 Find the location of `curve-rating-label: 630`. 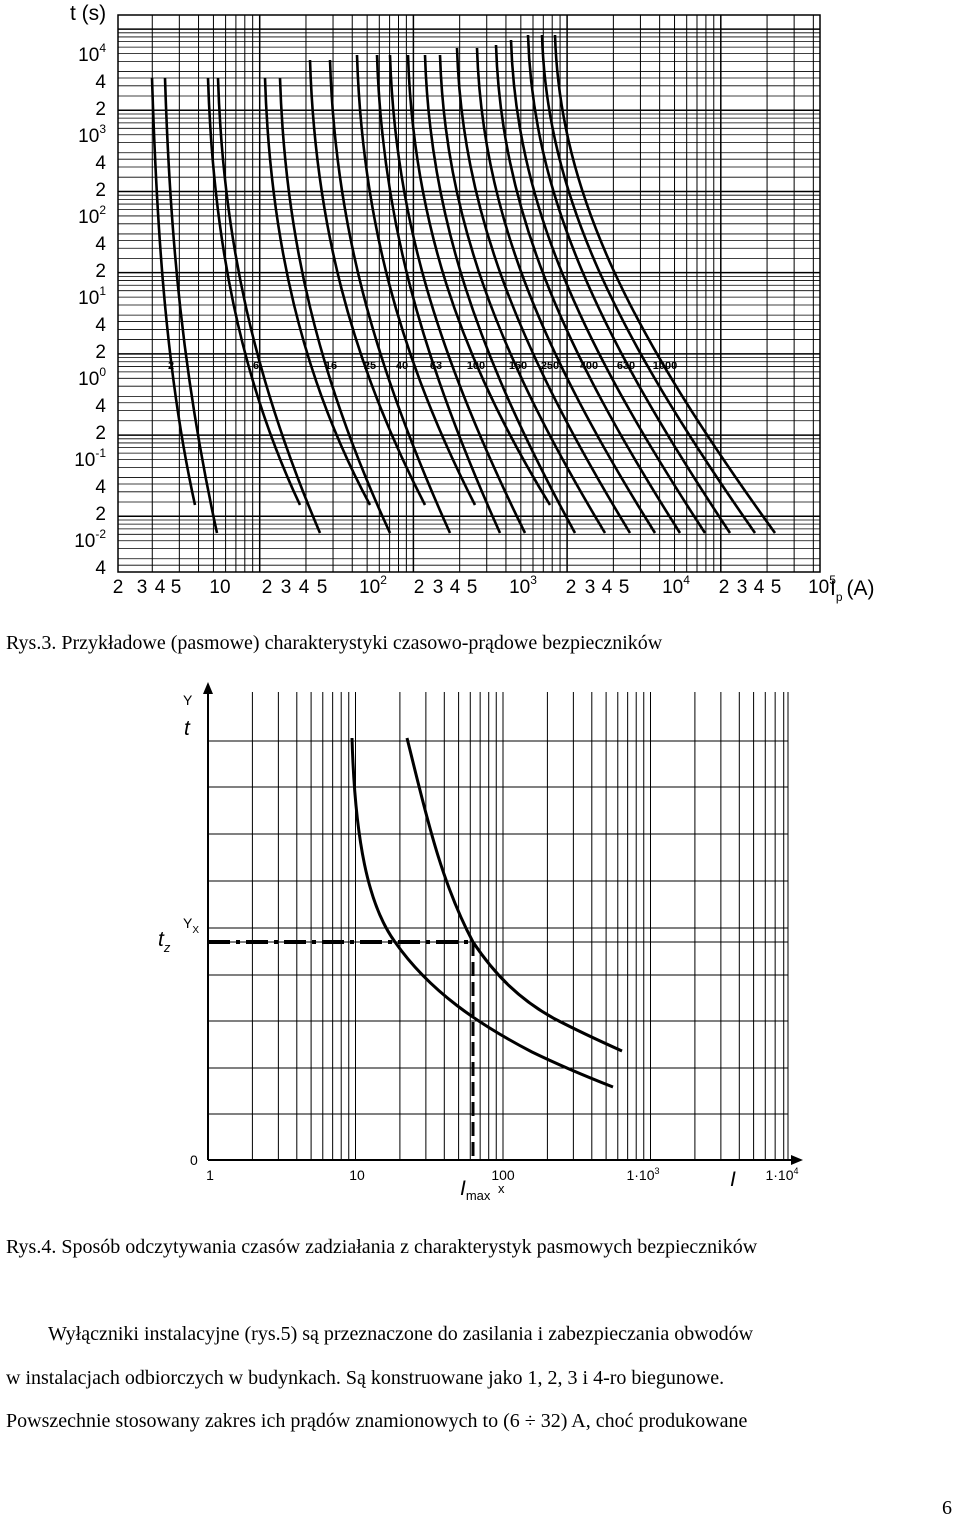

curve-rating-label: 630 is located at coordinates (626, 366).